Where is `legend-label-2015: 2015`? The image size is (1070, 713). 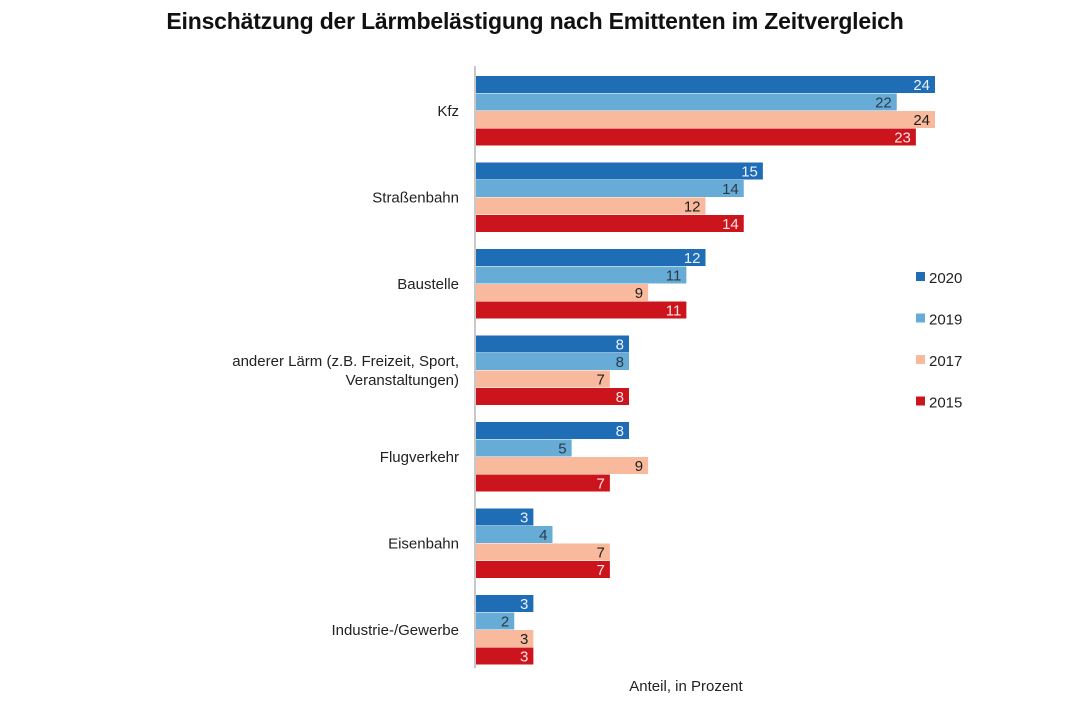 legend-label-2015: 2015 is located at coordinates (945, 403).